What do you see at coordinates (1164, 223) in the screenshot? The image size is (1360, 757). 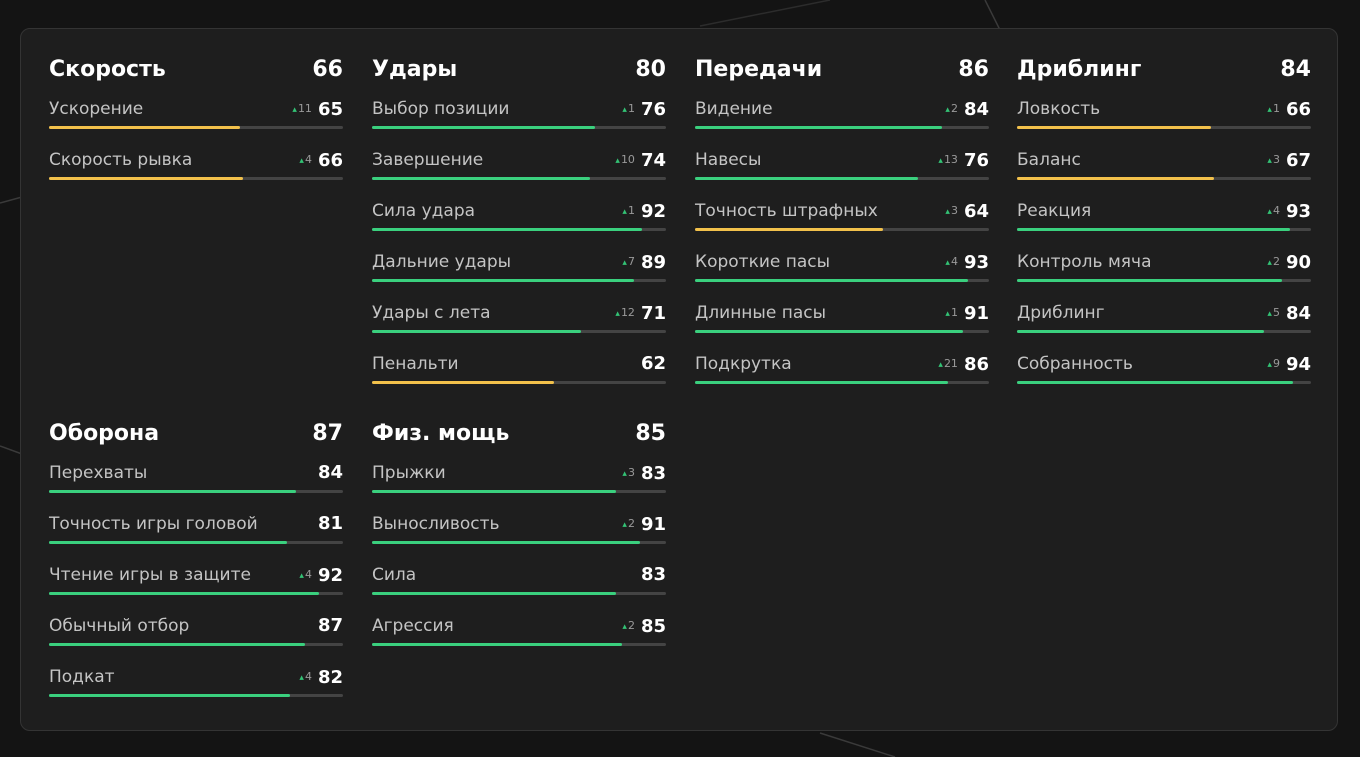 I see `stat-row: Реакция ▴4 93` at bounding box center [1164, 223].